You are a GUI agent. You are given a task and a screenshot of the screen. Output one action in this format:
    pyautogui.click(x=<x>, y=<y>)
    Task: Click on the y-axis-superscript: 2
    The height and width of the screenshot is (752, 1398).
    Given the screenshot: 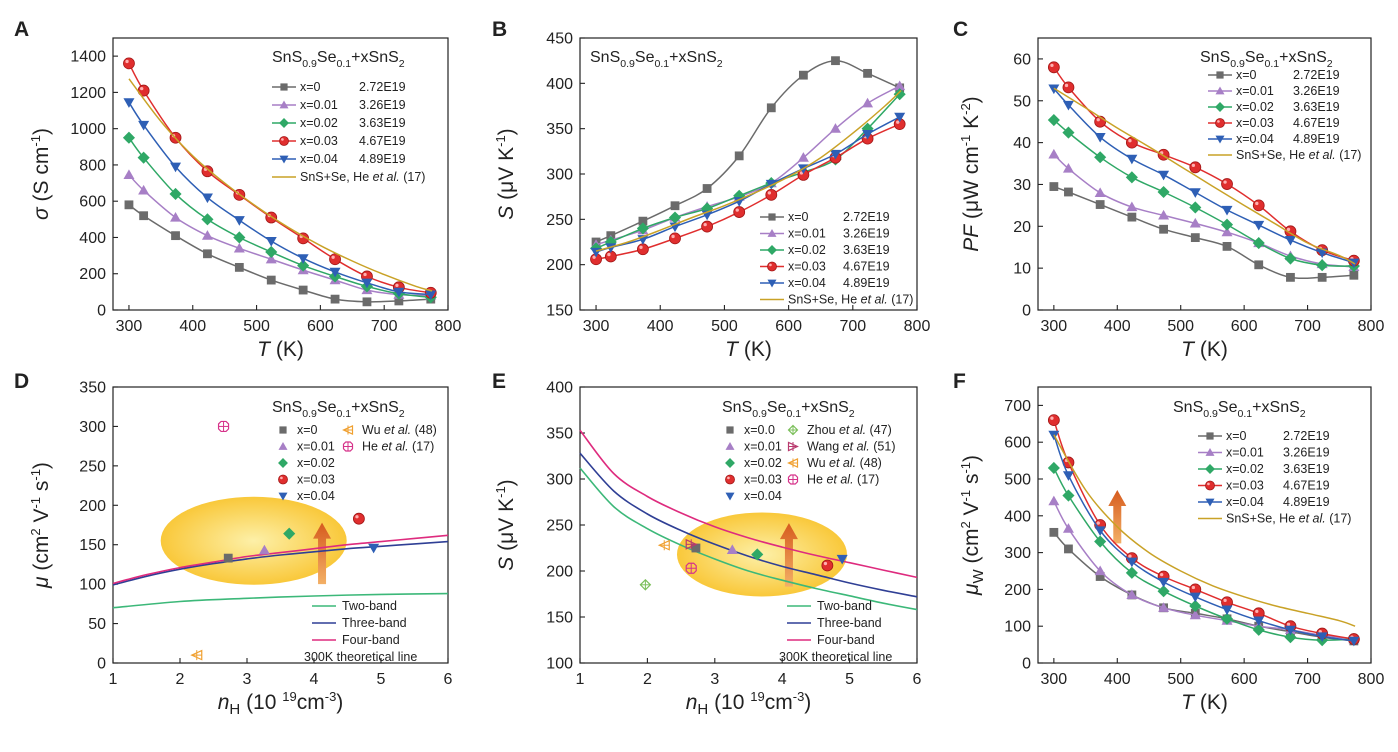 What is the action you would take?
    pyautogui.click(x=965, y=524)
    